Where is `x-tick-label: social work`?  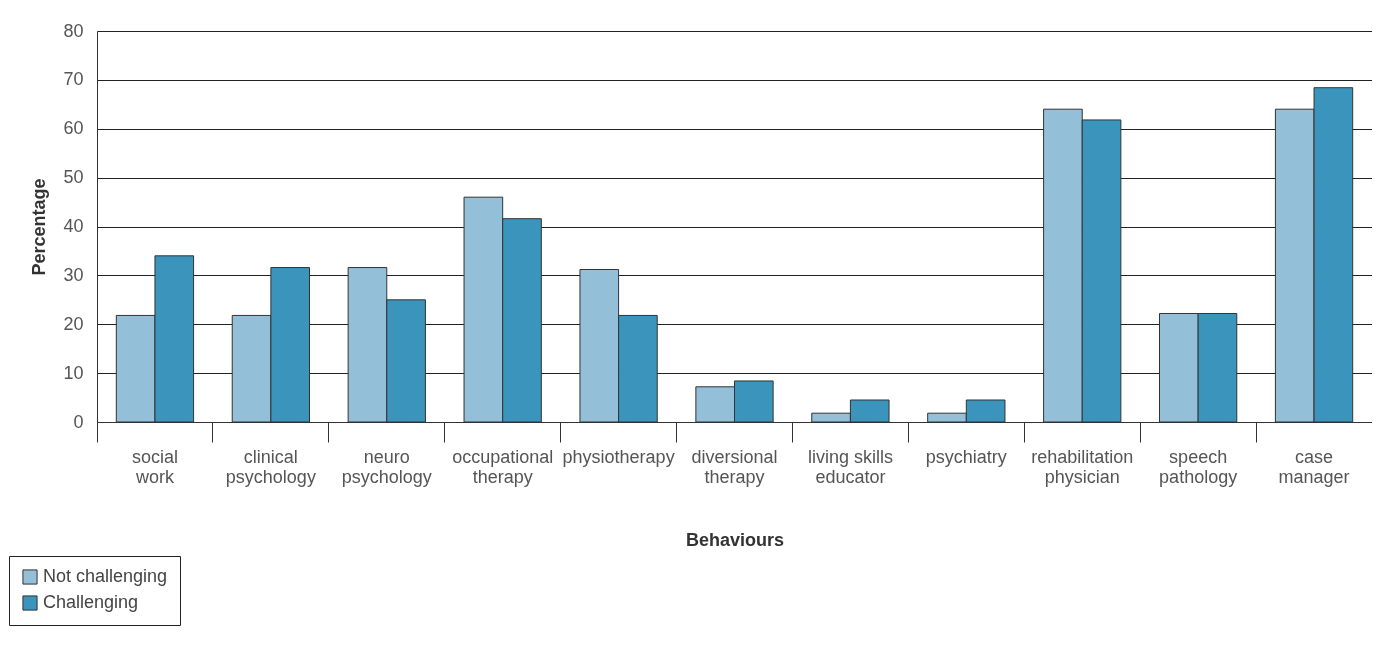 x-tick-label: social work is located at coordinates (154, 466).